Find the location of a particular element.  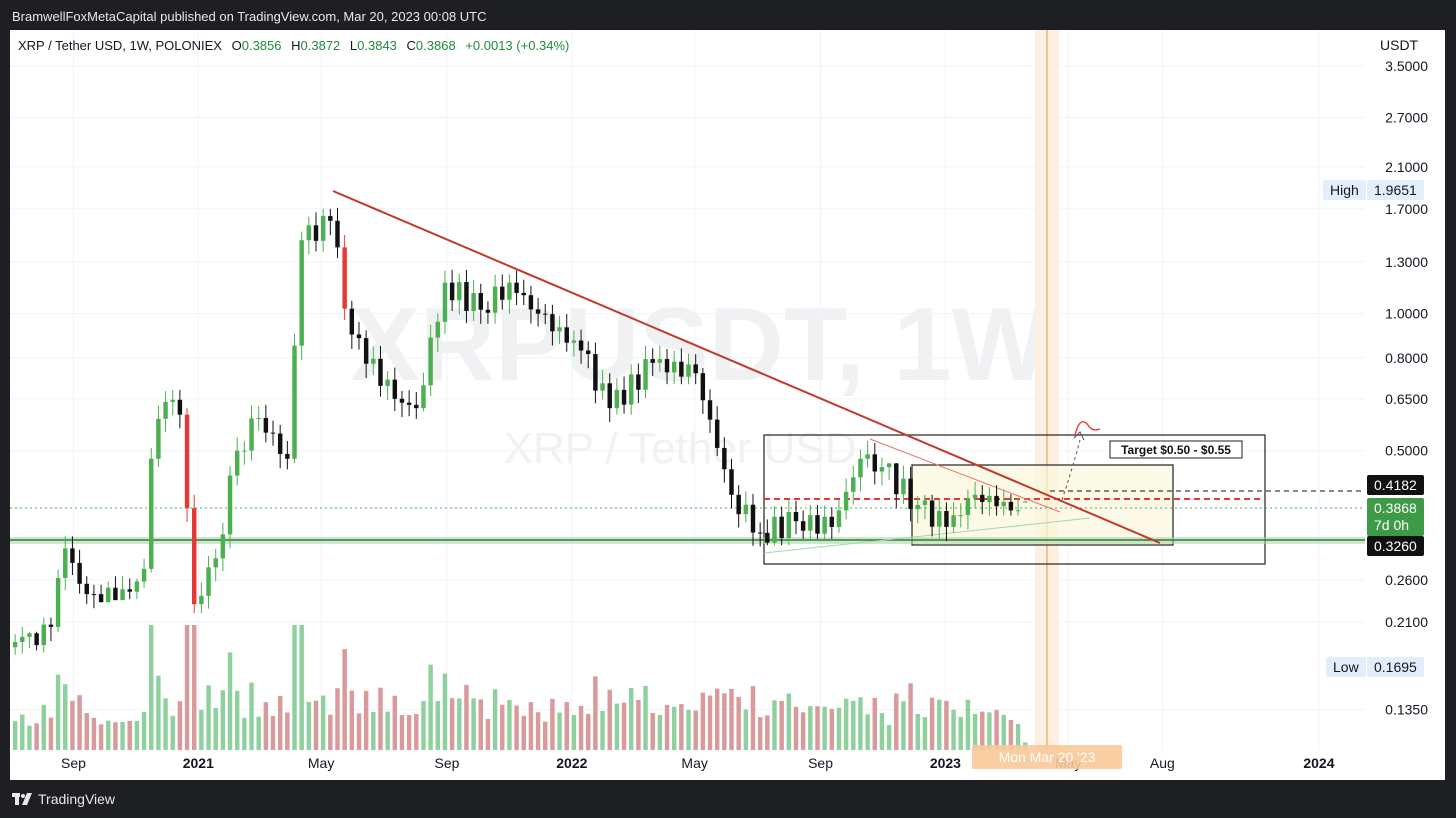

close-value: 0.3868 is located at coordinates (435, 45).